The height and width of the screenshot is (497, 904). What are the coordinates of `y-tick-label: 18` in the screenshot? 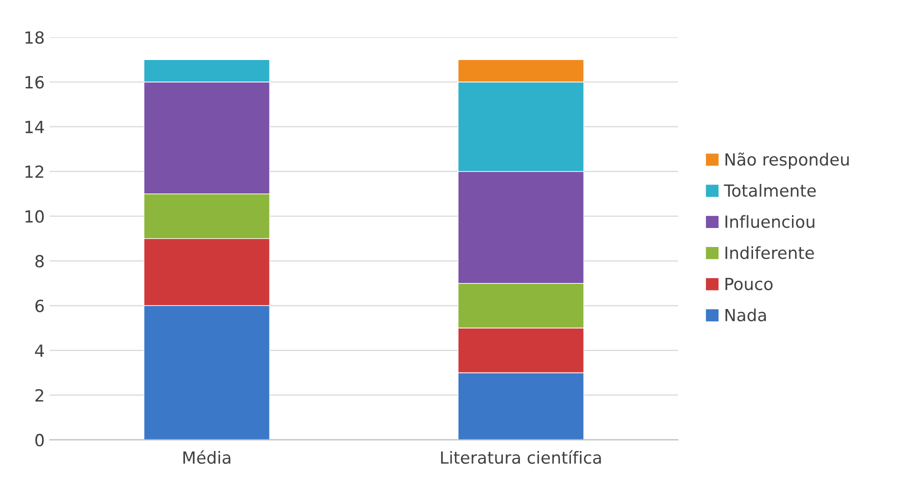 It's located at (34, 37).